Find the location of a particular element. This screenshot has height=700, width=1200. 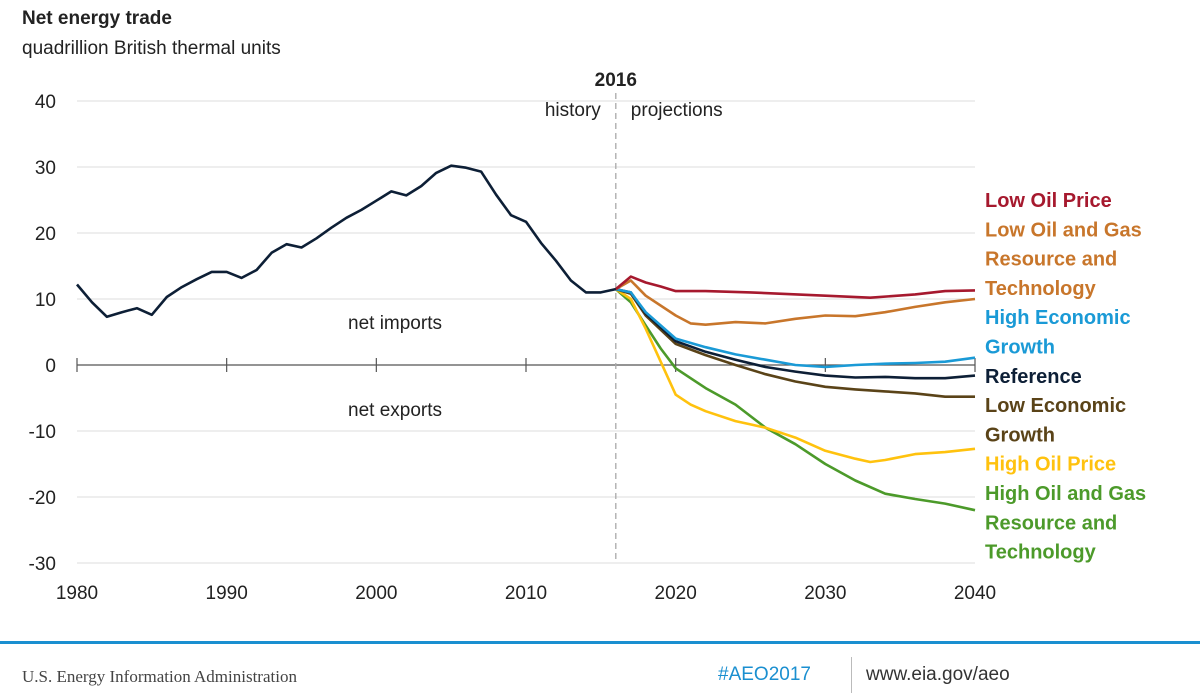

x-tick-label: 2020 is located at coordinates (676, 593).